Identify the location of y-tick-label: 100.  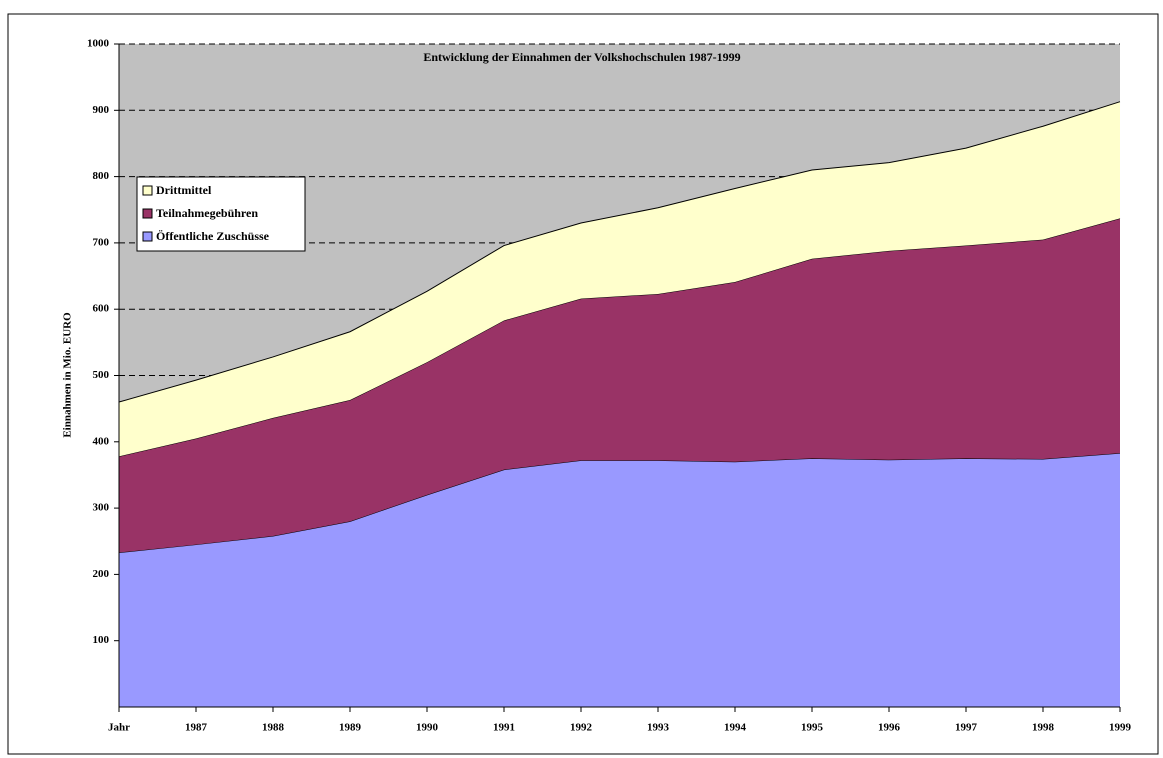
(101, 640).